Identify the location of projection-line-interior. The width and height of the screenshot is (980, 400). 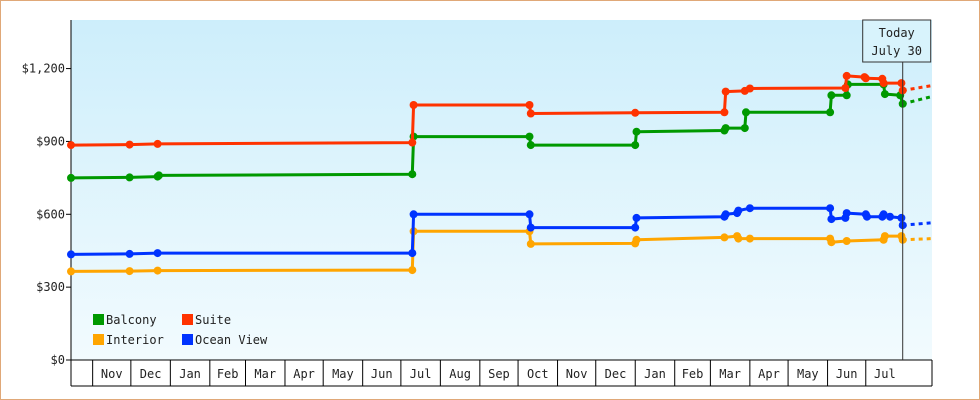
(917, 239).